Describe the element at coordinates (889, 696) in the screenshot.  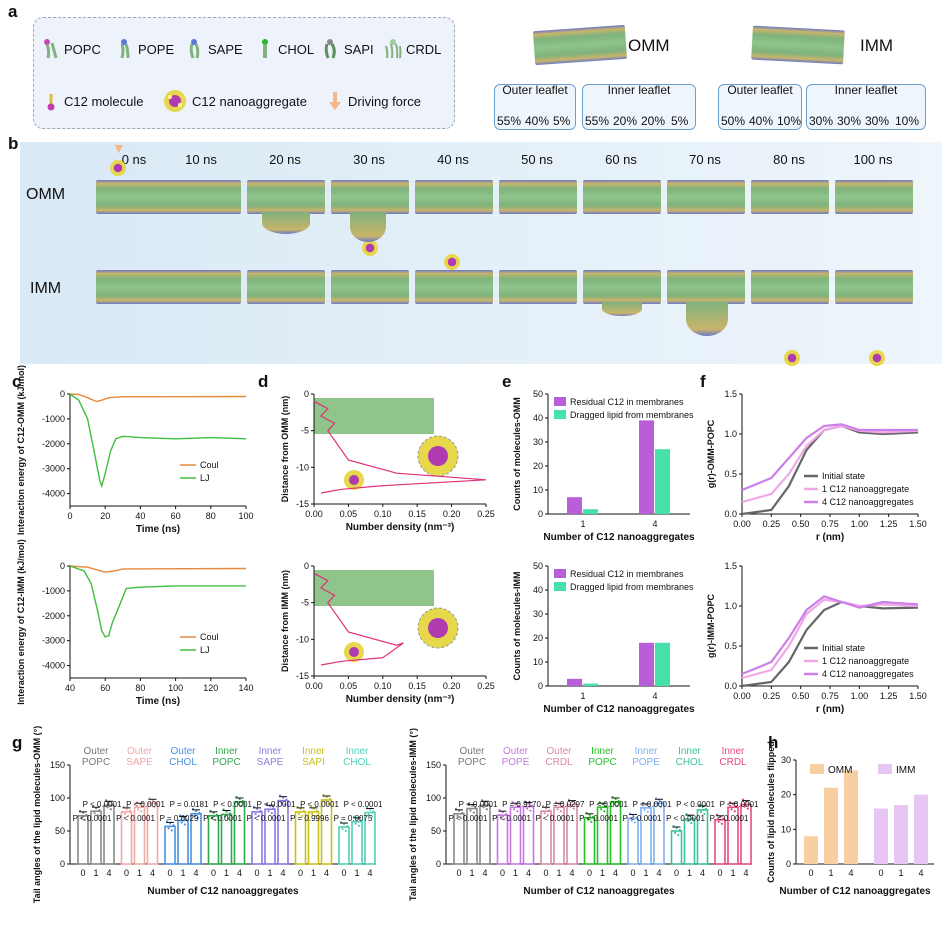
I see `x-tick-label: 1.25` at that location.